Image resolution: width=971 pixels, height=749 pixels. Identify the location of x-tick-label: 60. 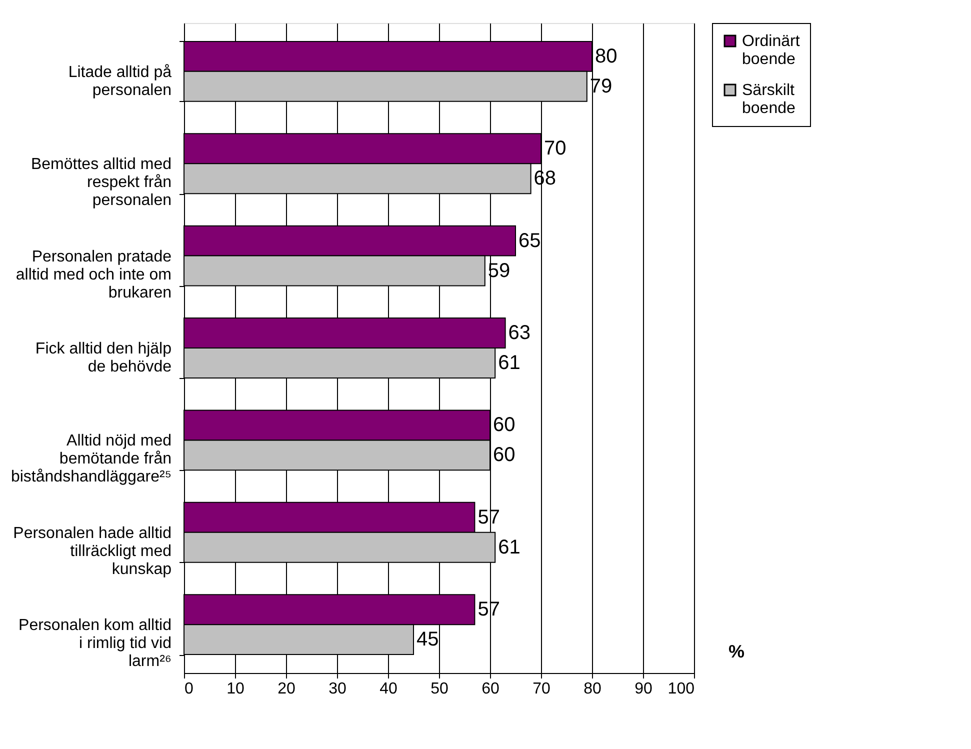
(491, 689).